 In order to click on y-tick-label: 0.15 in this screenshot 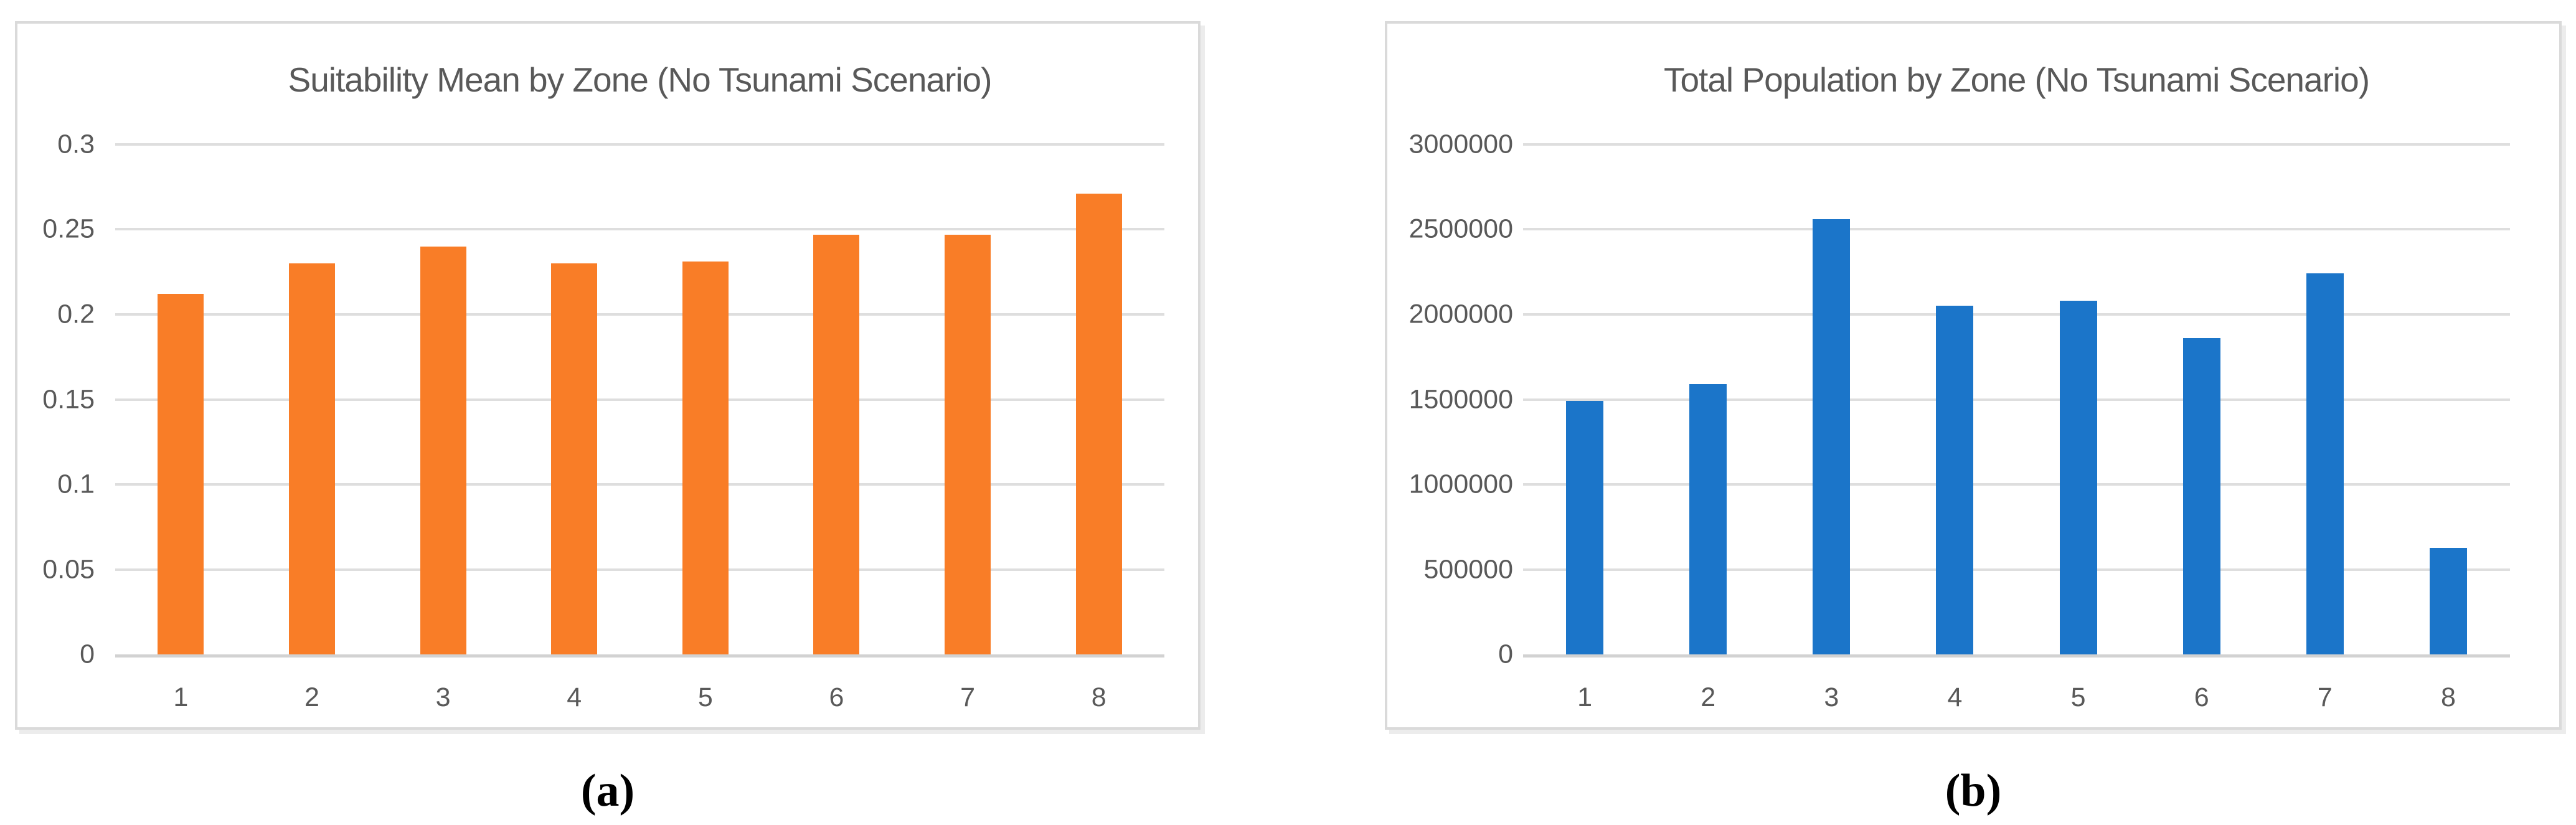, I will do `click(68, 399)`.